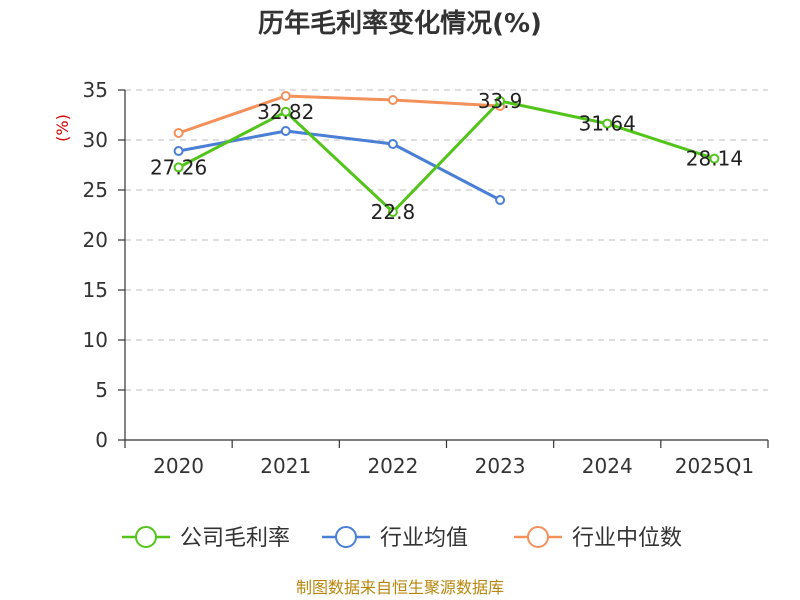 The height and width of the screenshot is (600, 800). I want to click on data-label: 32.82, so click(285, 112).